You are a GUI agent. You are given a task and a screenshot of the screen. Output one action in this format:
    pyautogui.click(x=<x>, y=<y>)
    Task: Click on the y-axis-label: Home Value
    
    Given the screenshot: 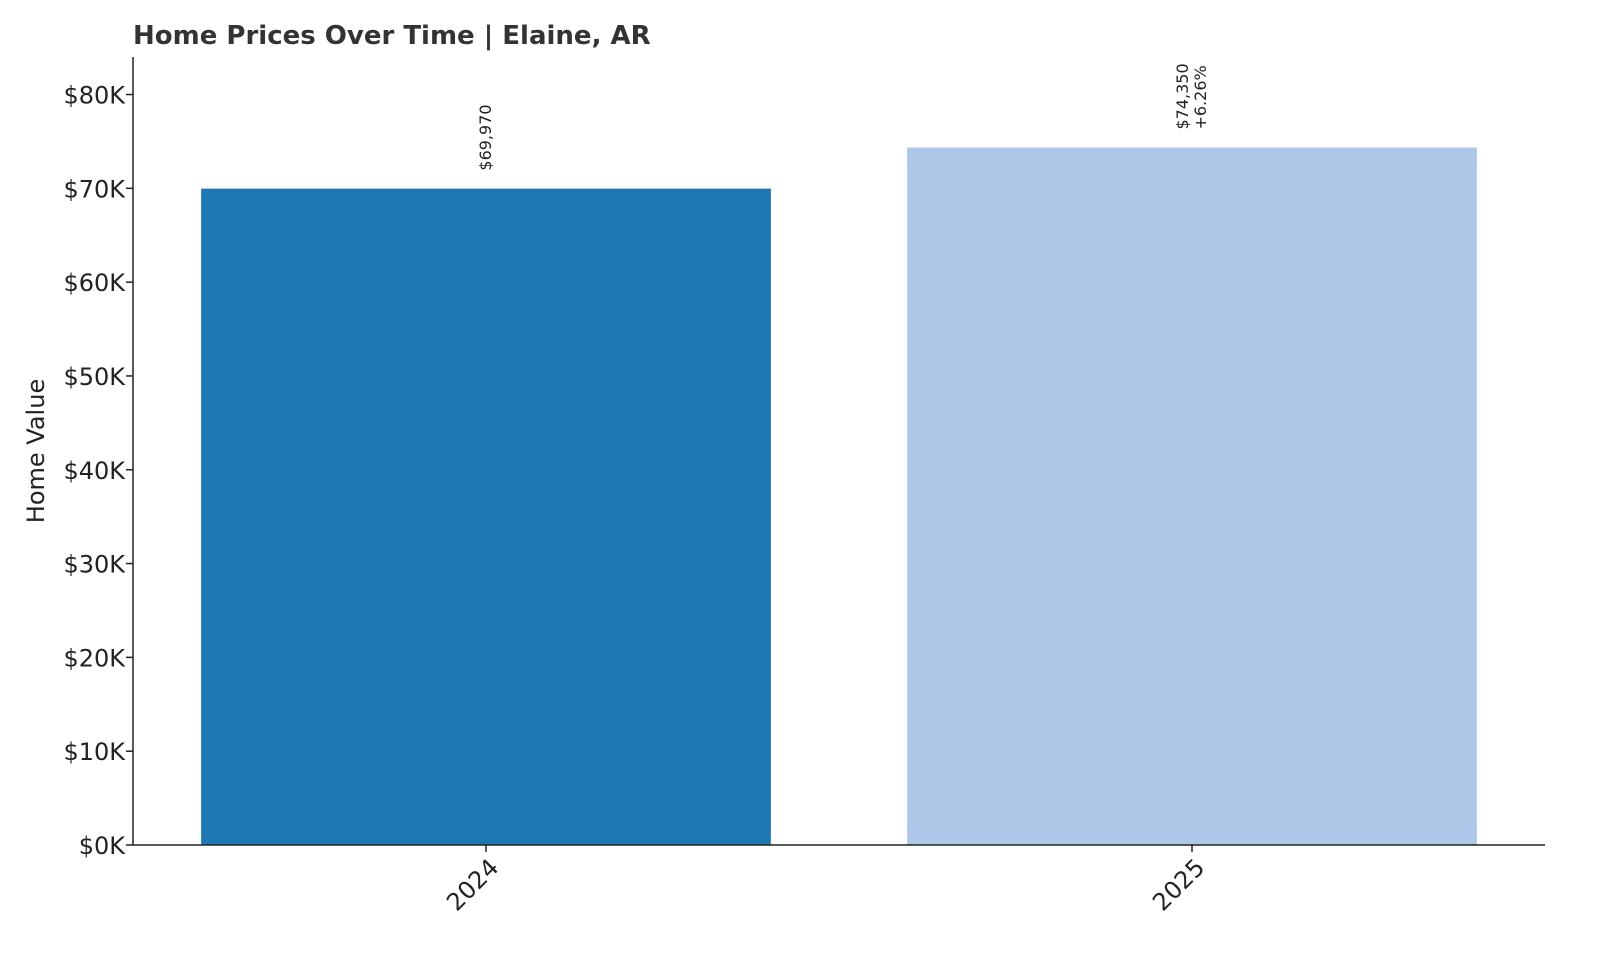 What is the action you would take?
    pyautogui.click(x=36, y=451)
    